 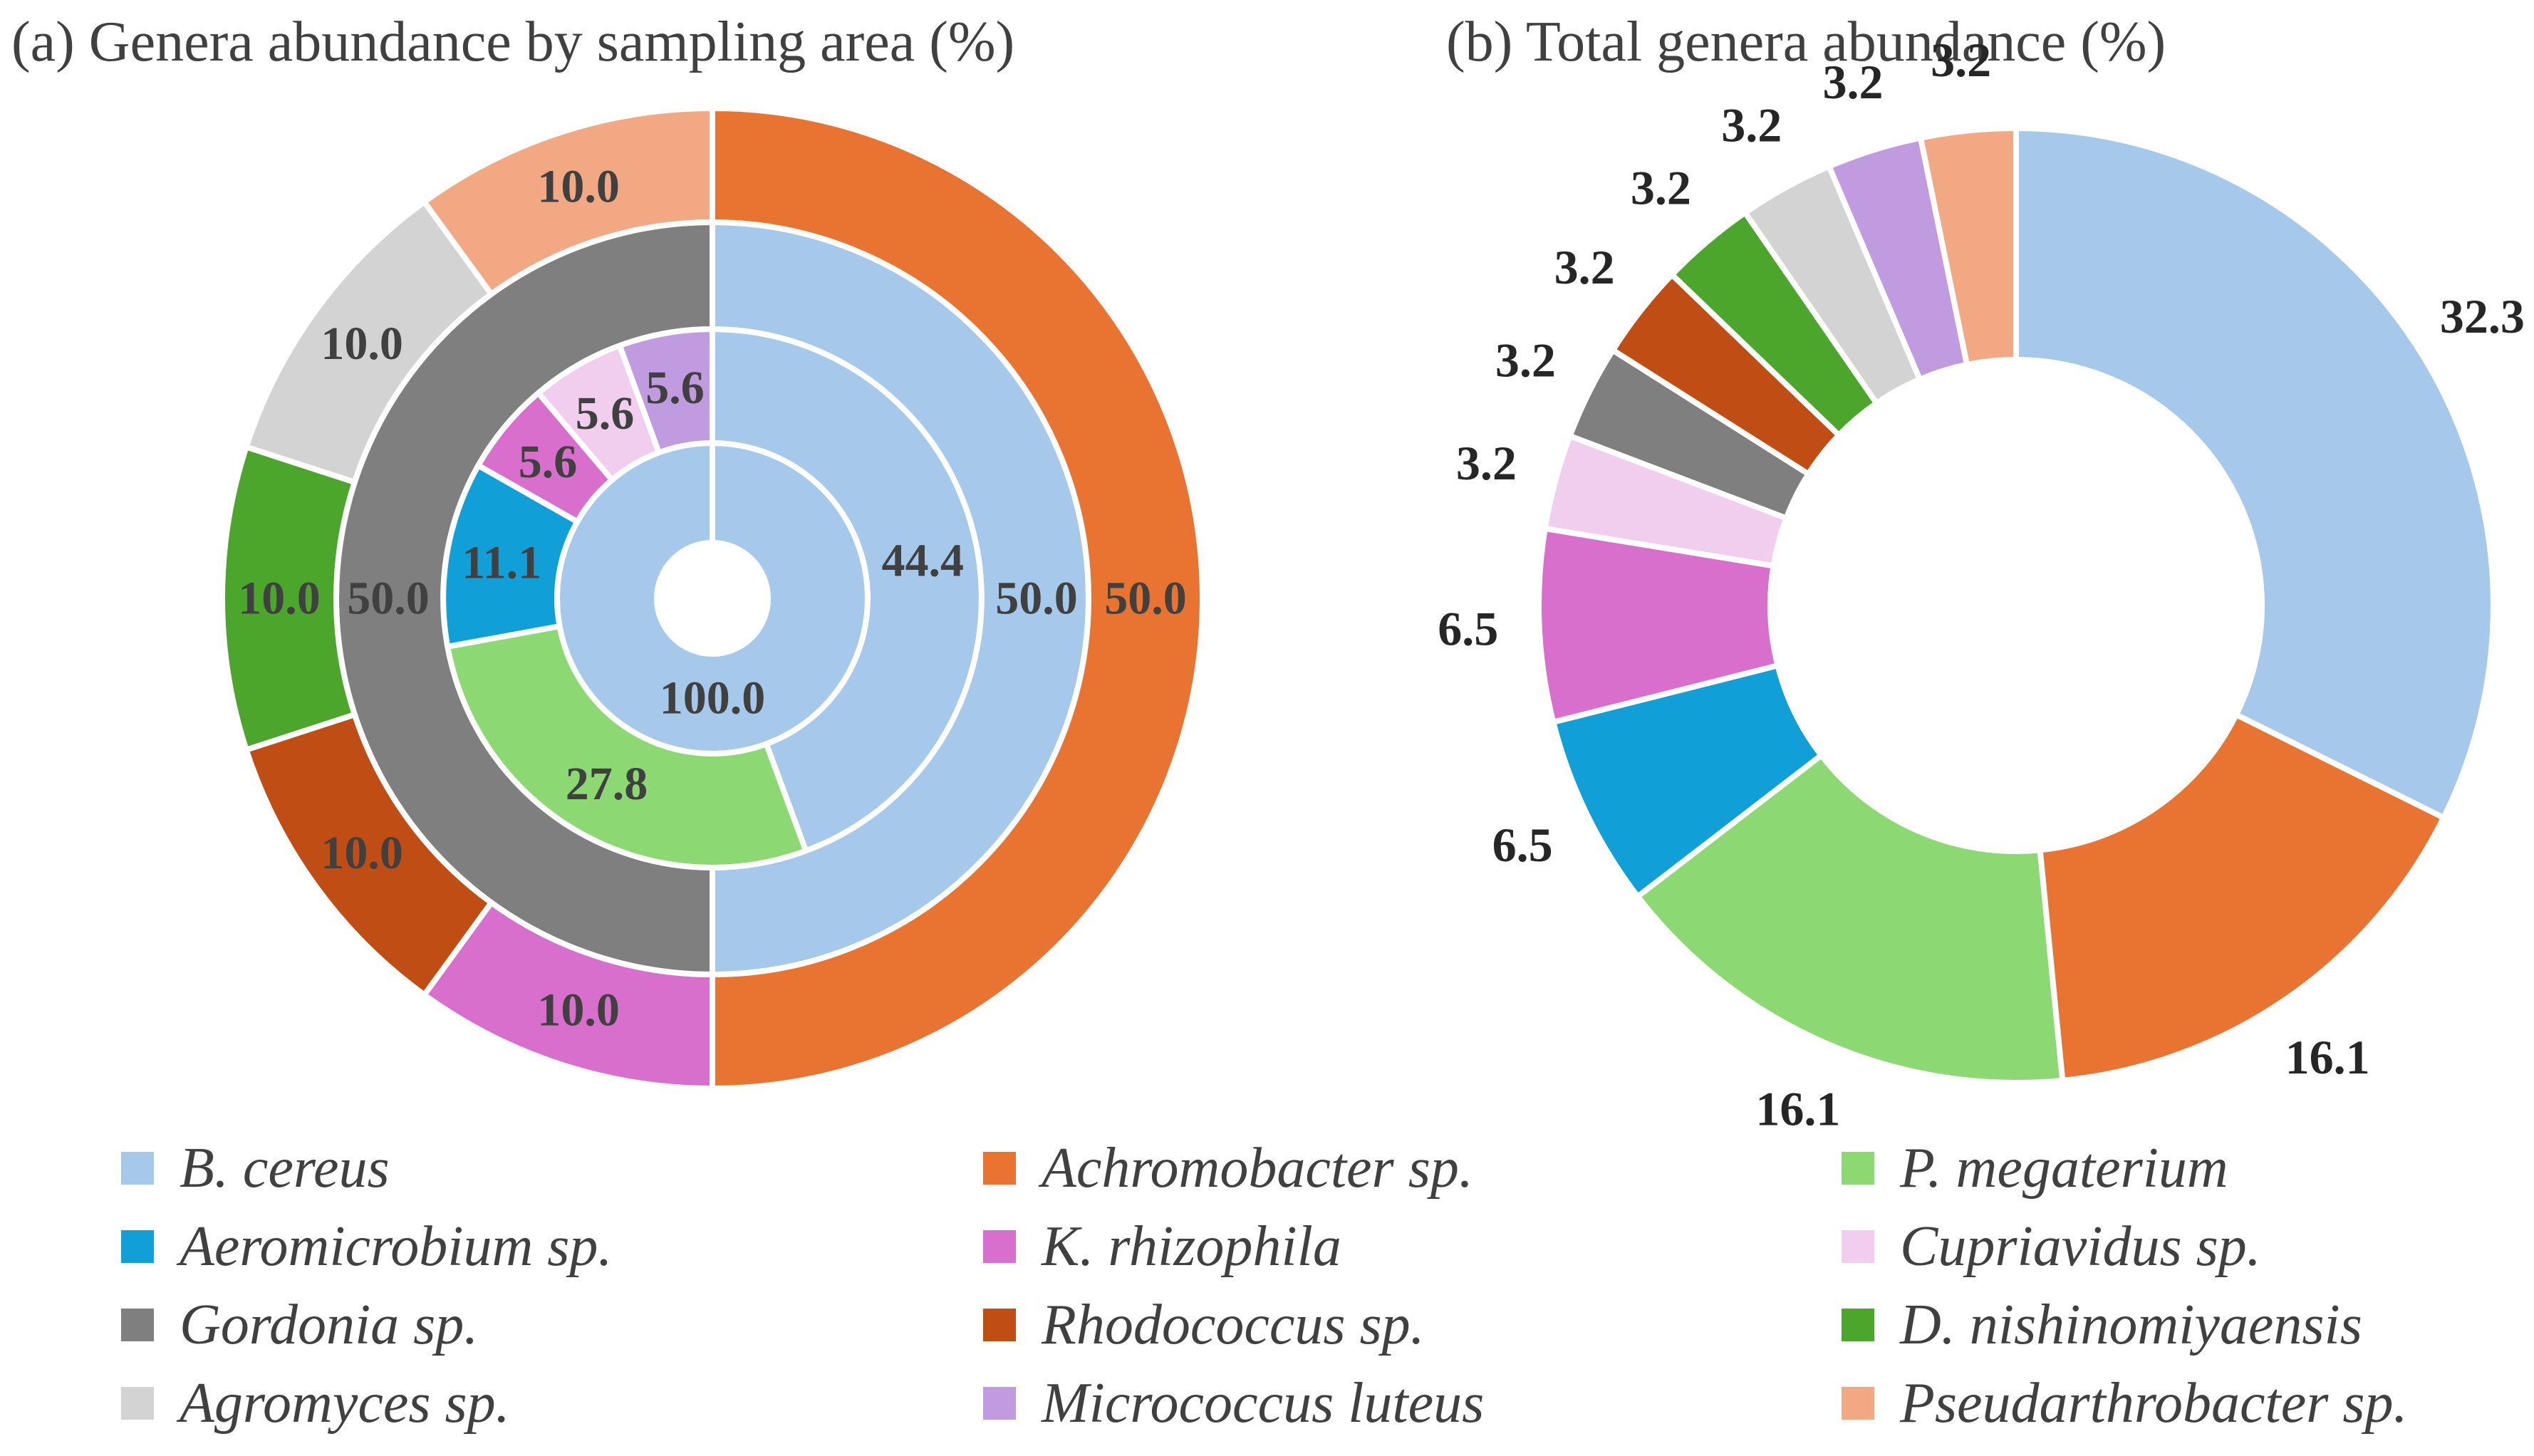 I want to click on legend-item-pseudarthrobacter-sp: Pseudarthrobacter sp., so click(x=2125, y=1403).